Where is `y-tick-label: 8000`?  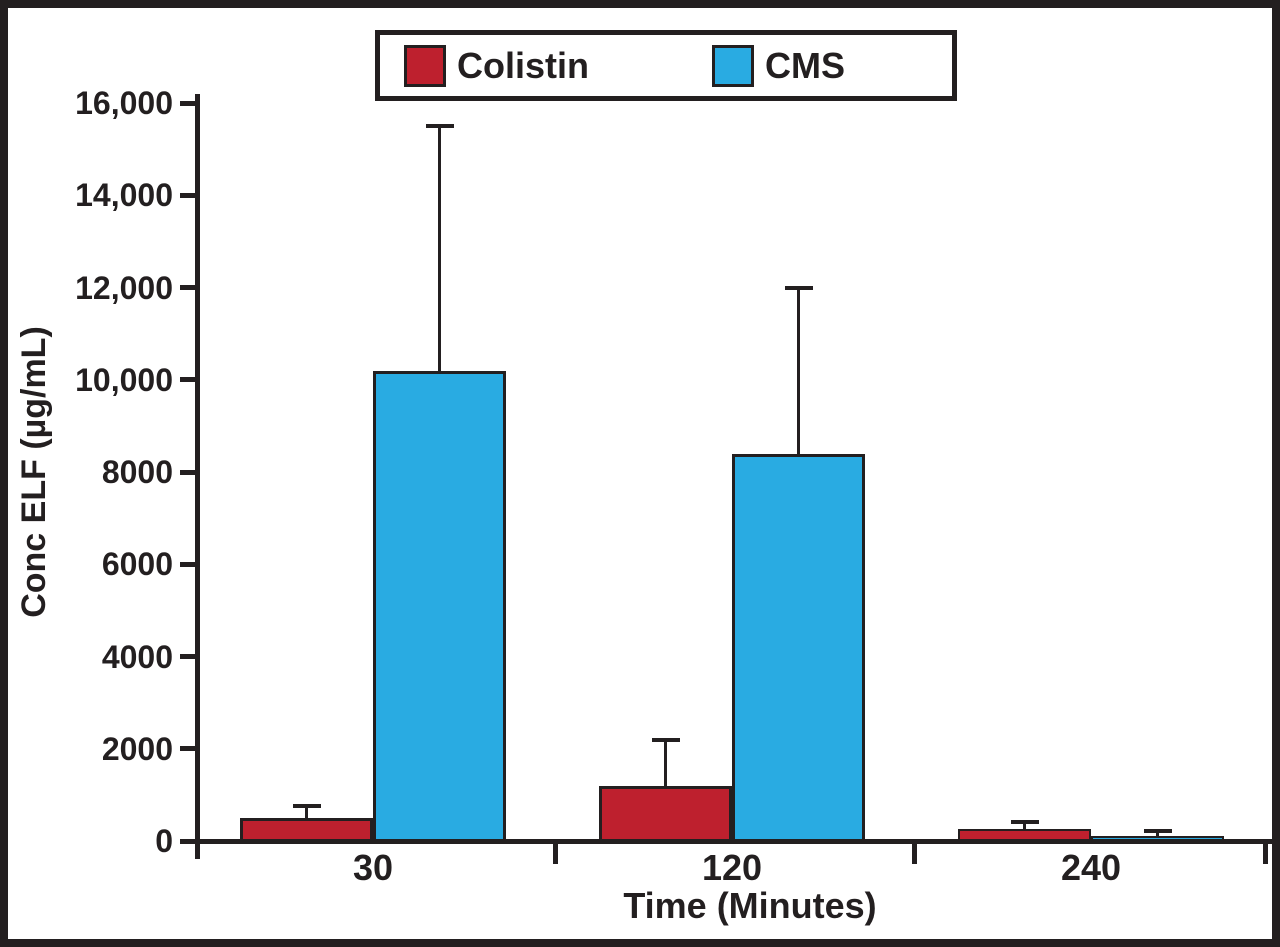 y-tick-label: 8000 is located at coordinates (137, 472).